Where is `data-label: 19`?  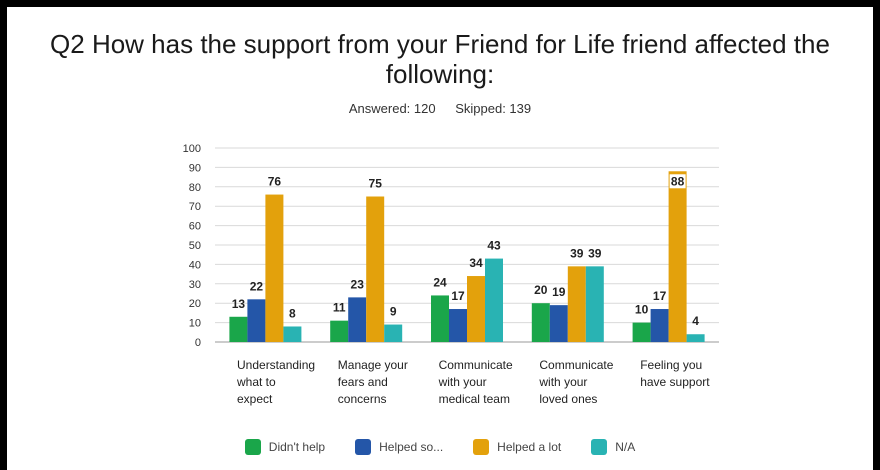 data-label: 19 is located at coordinates (559, 292).